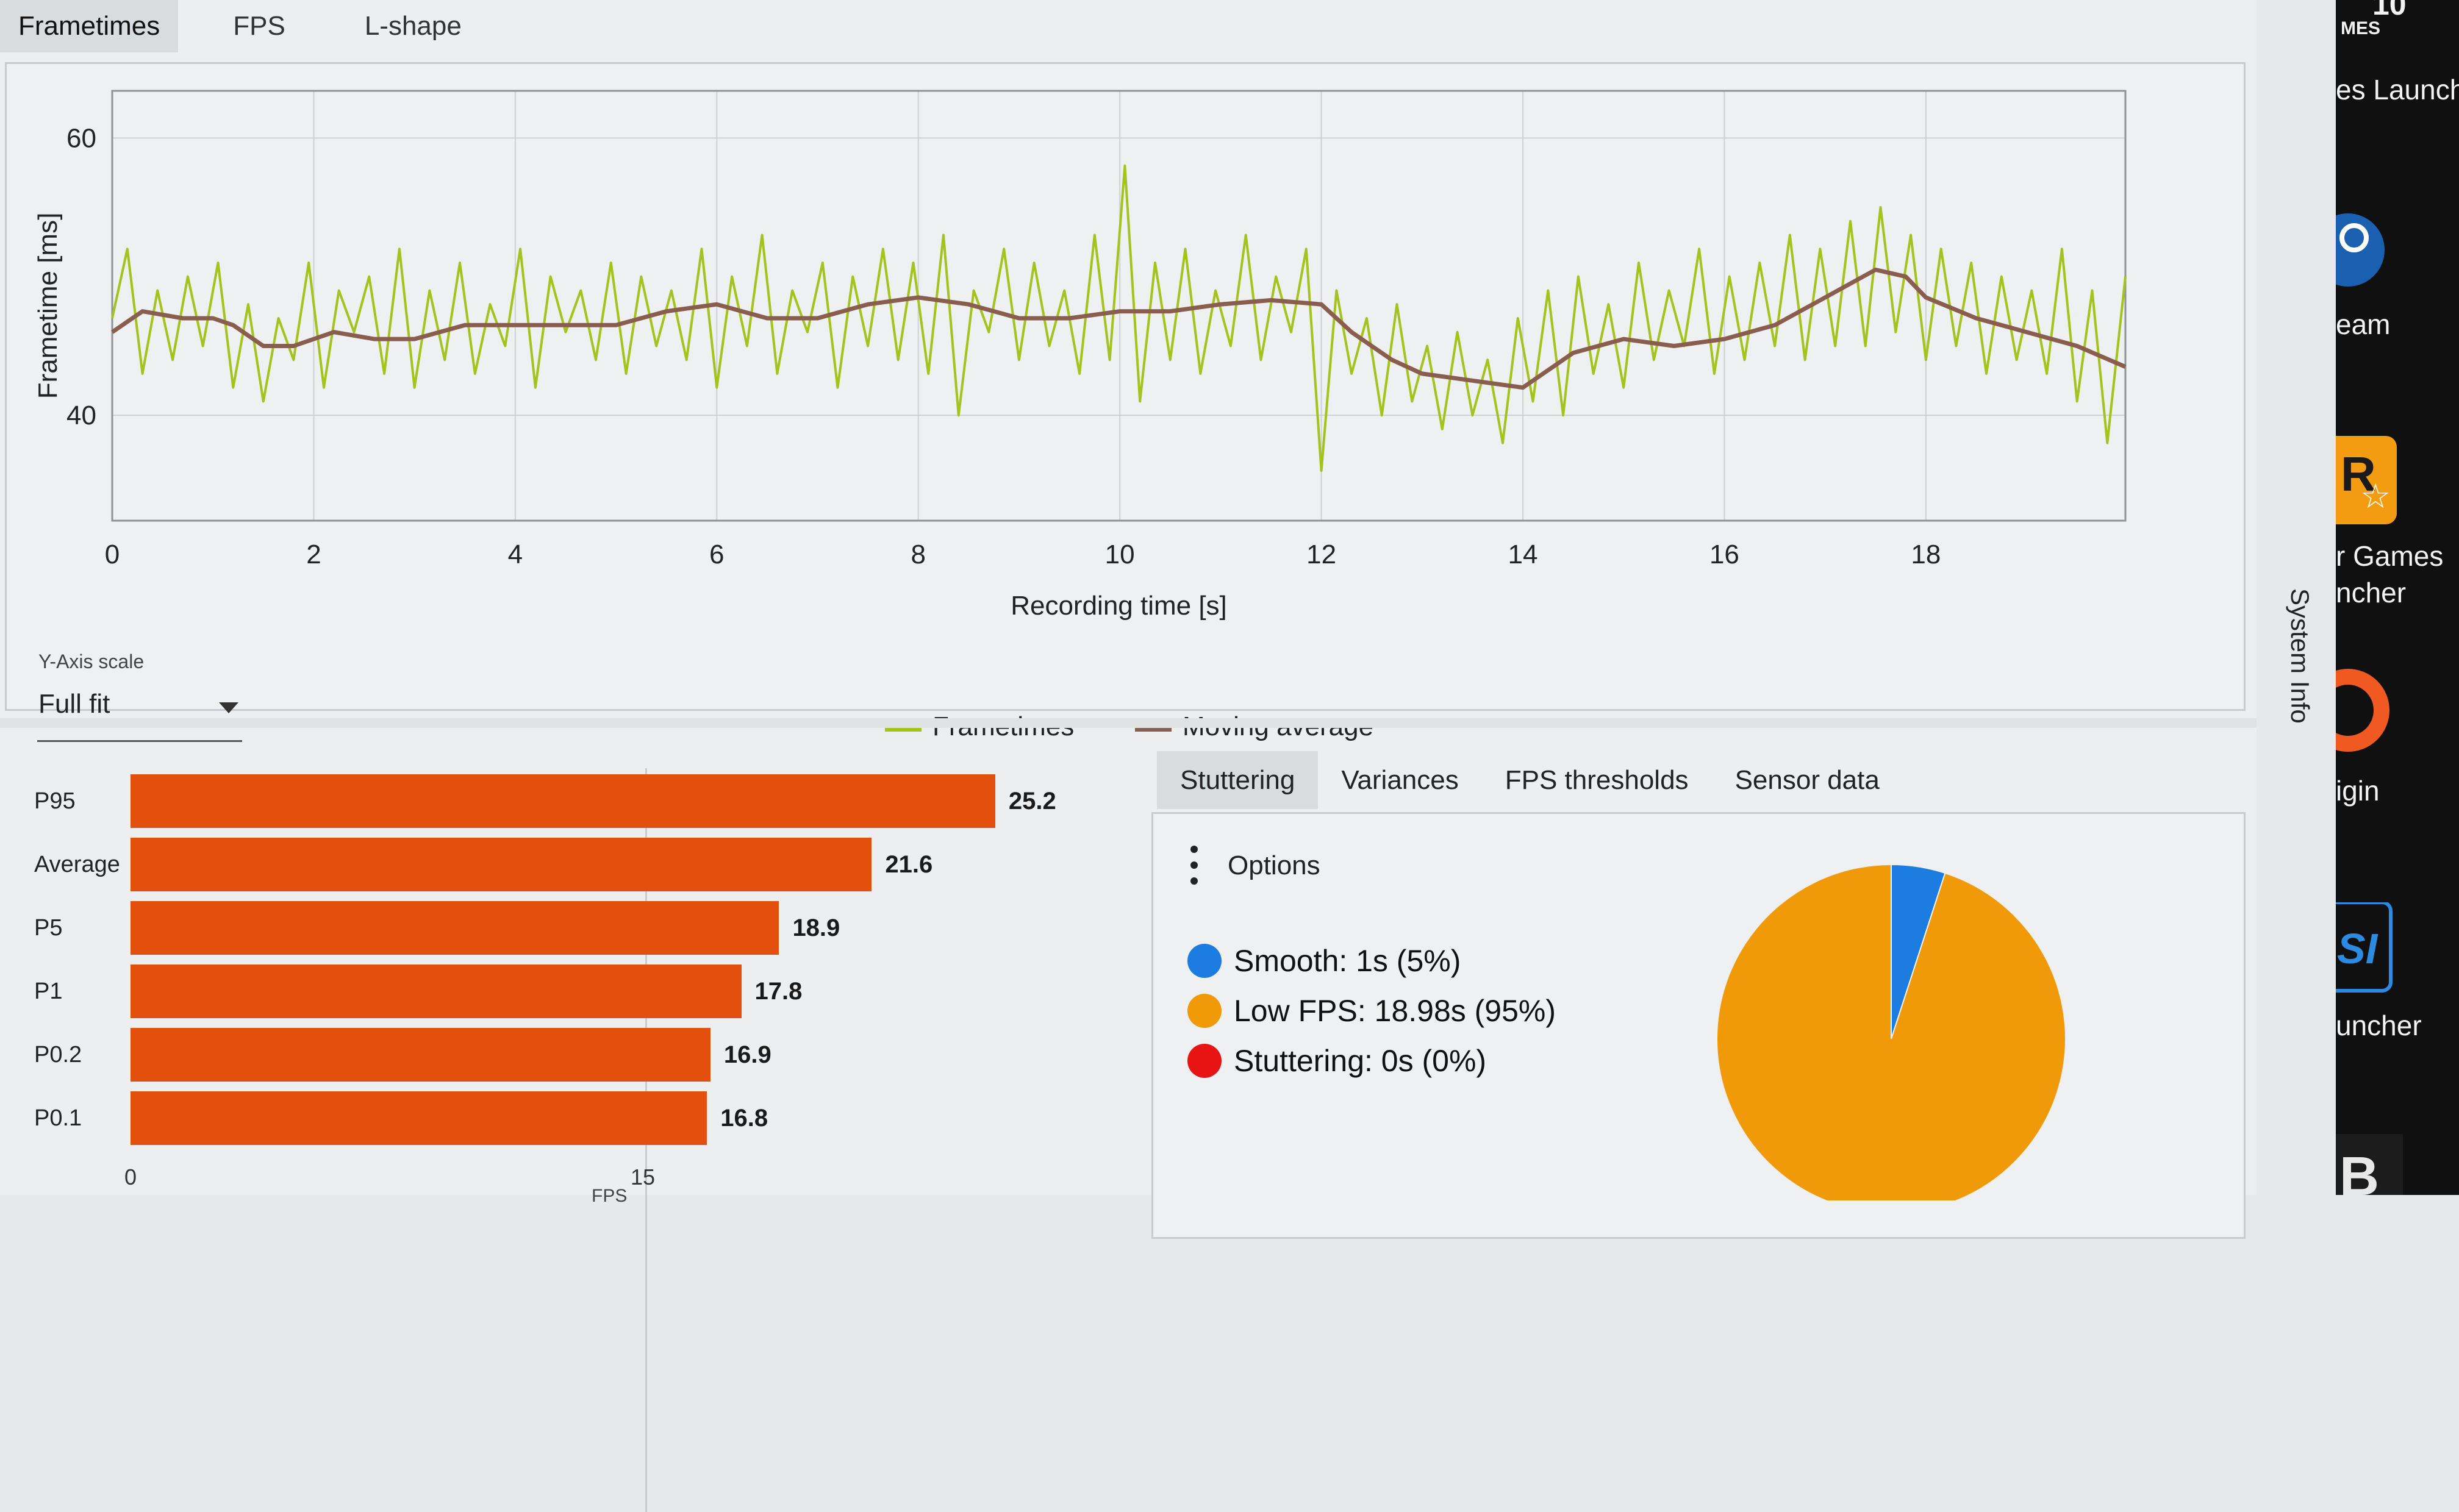 The image size is (2459, 1512). I want to click on options-label: Options, so click(1274, 865).